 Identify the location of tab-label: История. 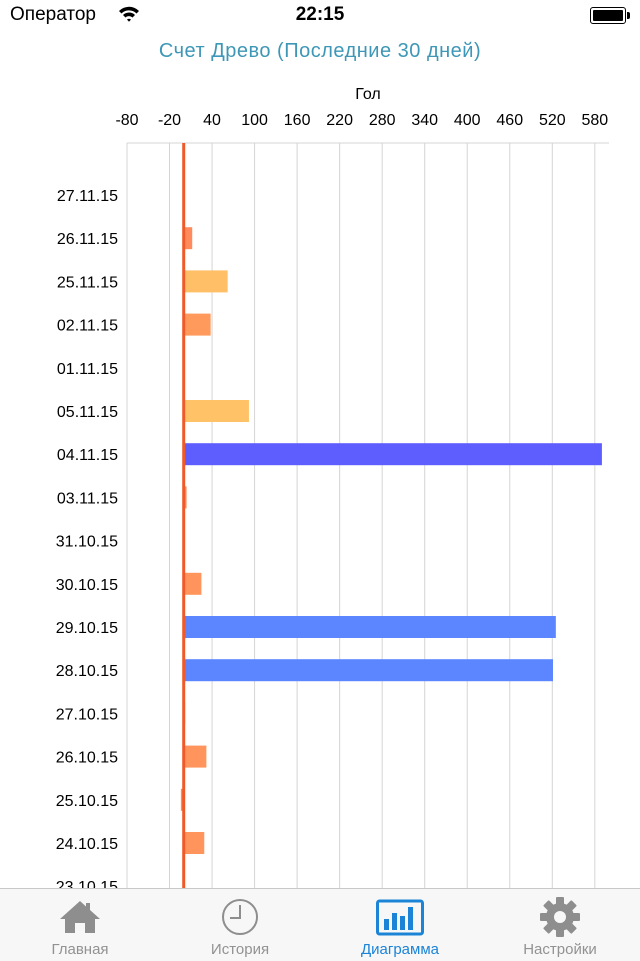
(240, 949).